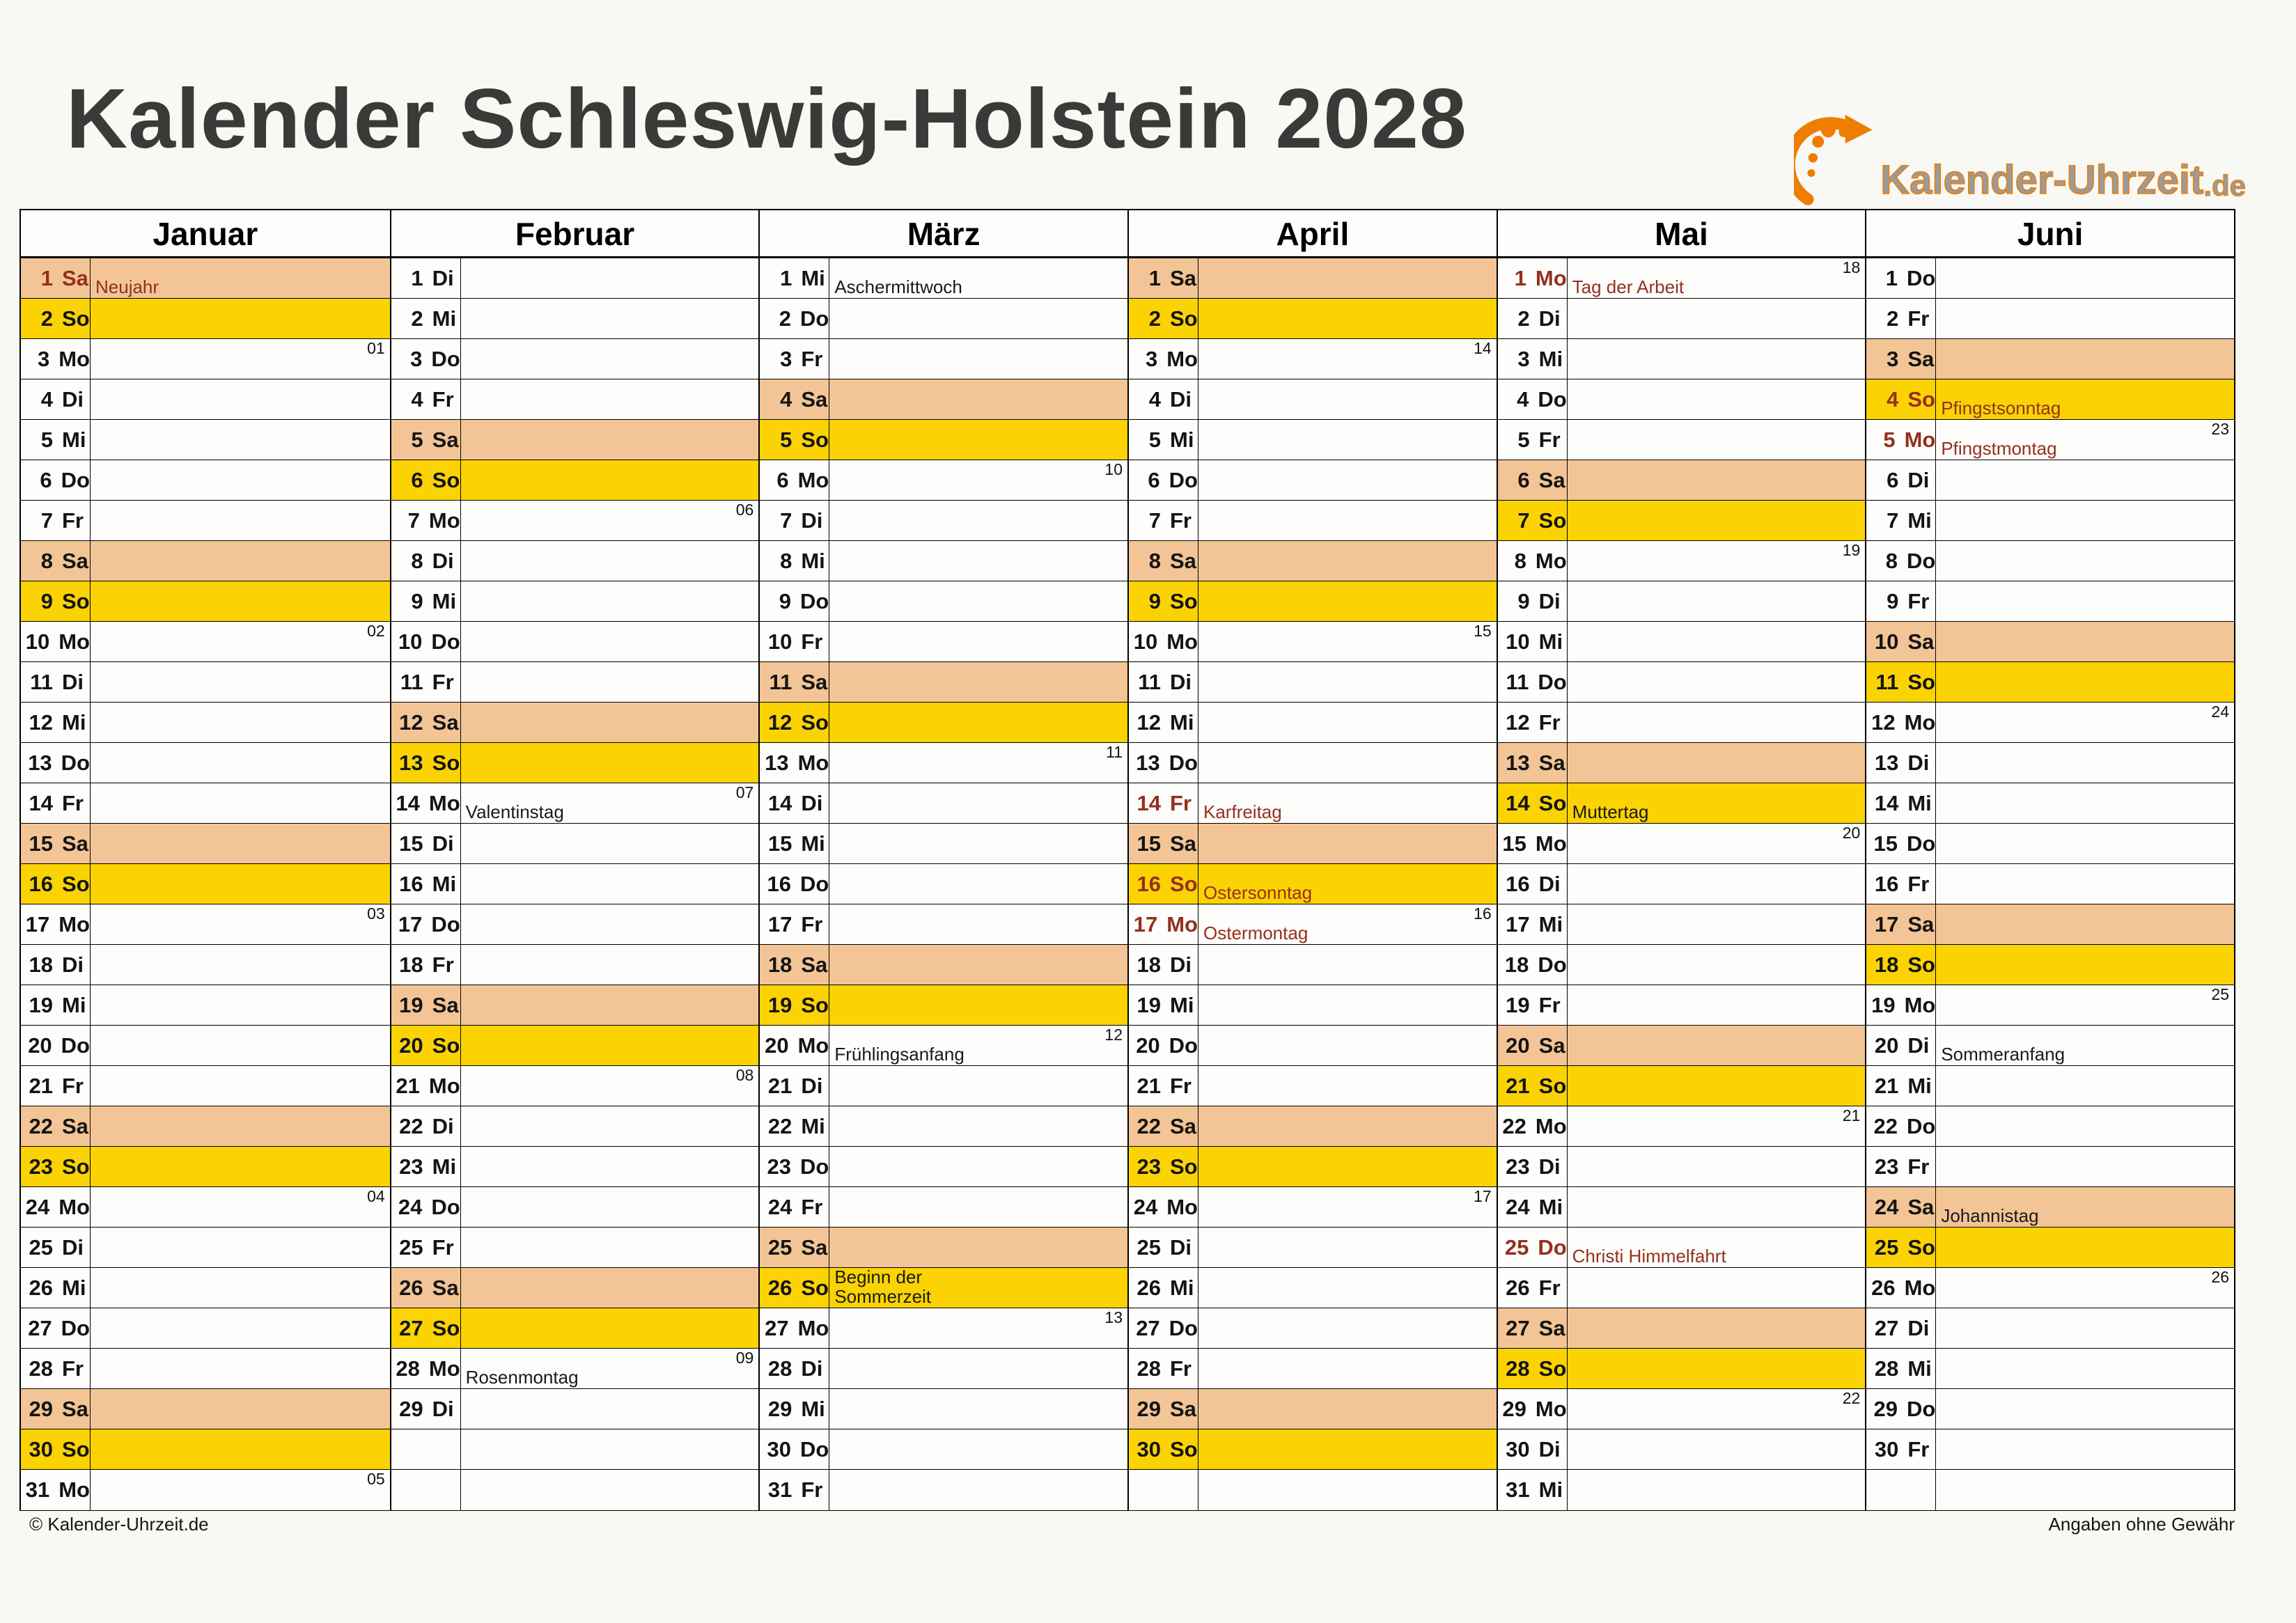  What do you see at coordinates (1886, 1085) in the screenshot?
I see `day-number: 21` at bounding box center [1886, 1085].